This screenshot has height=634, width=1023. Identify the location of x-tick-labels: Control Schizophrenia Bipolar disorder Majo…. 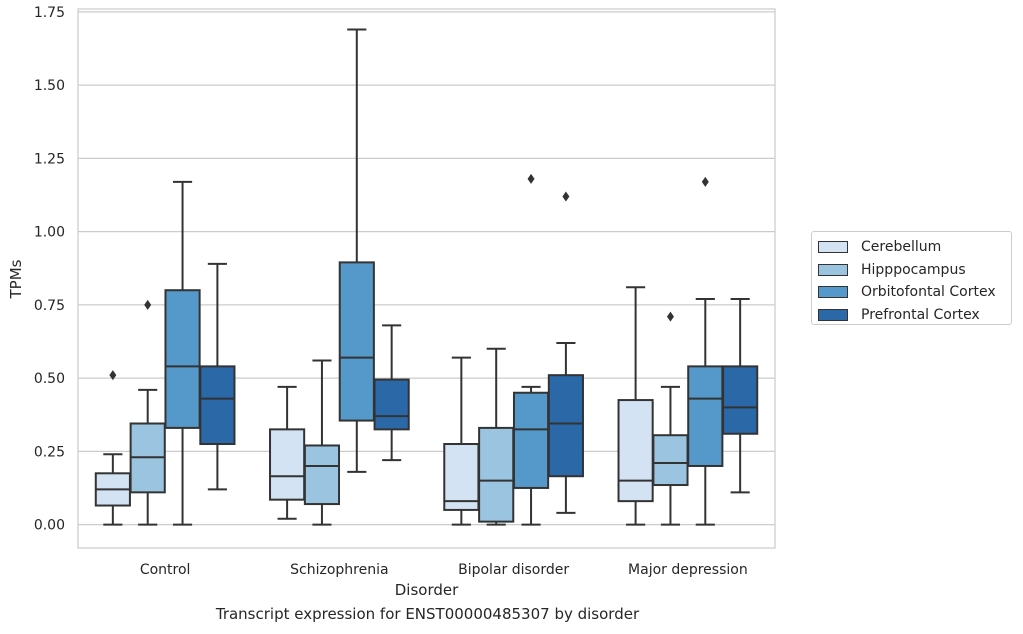
(444, 570).